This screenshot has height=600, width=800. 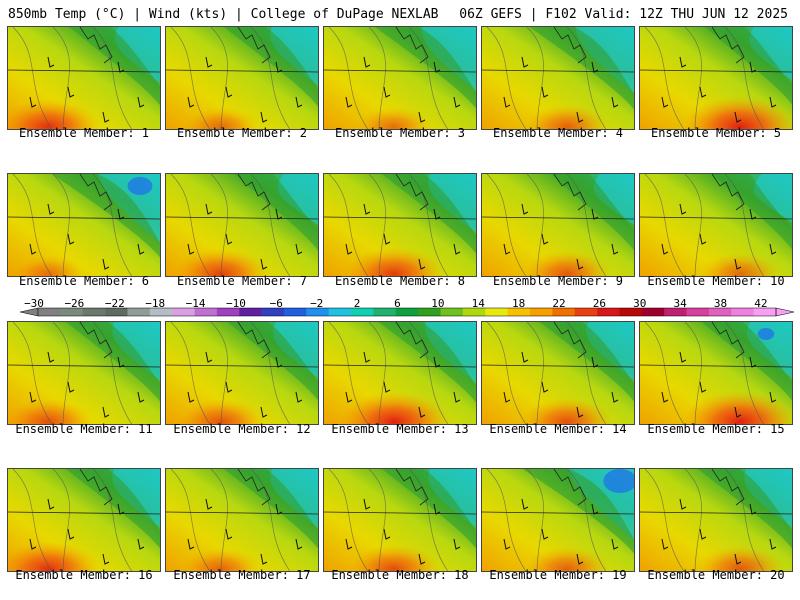 What do you see at coordinates (558, 303) in the screenshot?
I see `colorbar-tick-label: 22` at bounding box center [558, 303].